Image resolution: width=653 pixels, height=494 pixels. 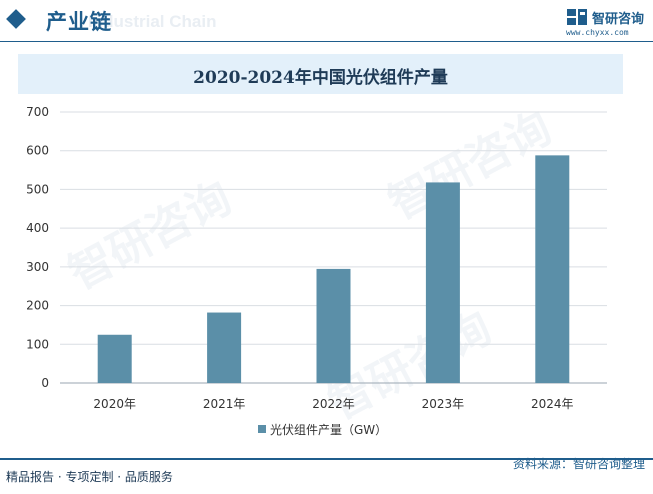 I want to click on chart-title: 2020-2024年中国光伏组件产量, so click(x=320, y=78).